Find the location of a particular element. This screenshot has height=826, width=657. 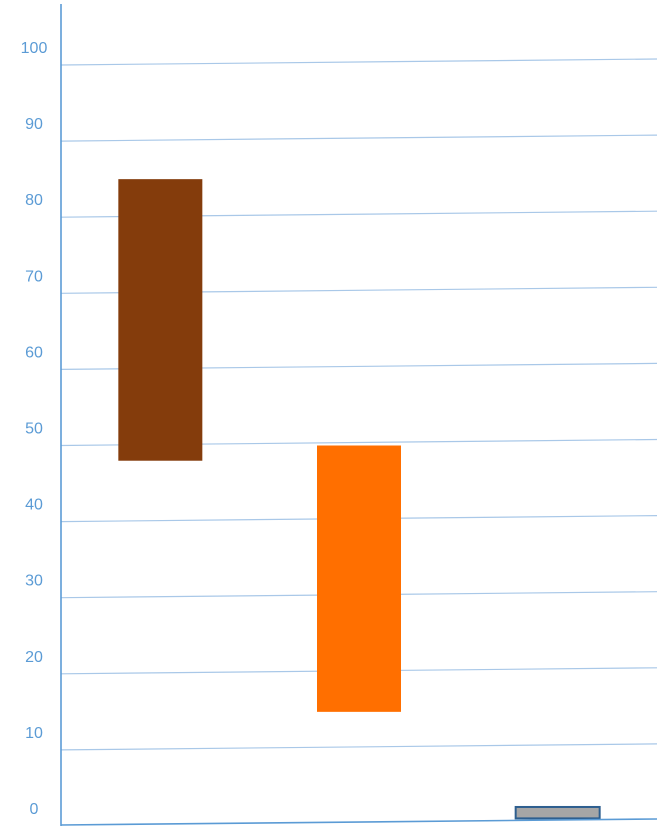

y-tick-label-70: 70 is located at coordinates (34, 276).